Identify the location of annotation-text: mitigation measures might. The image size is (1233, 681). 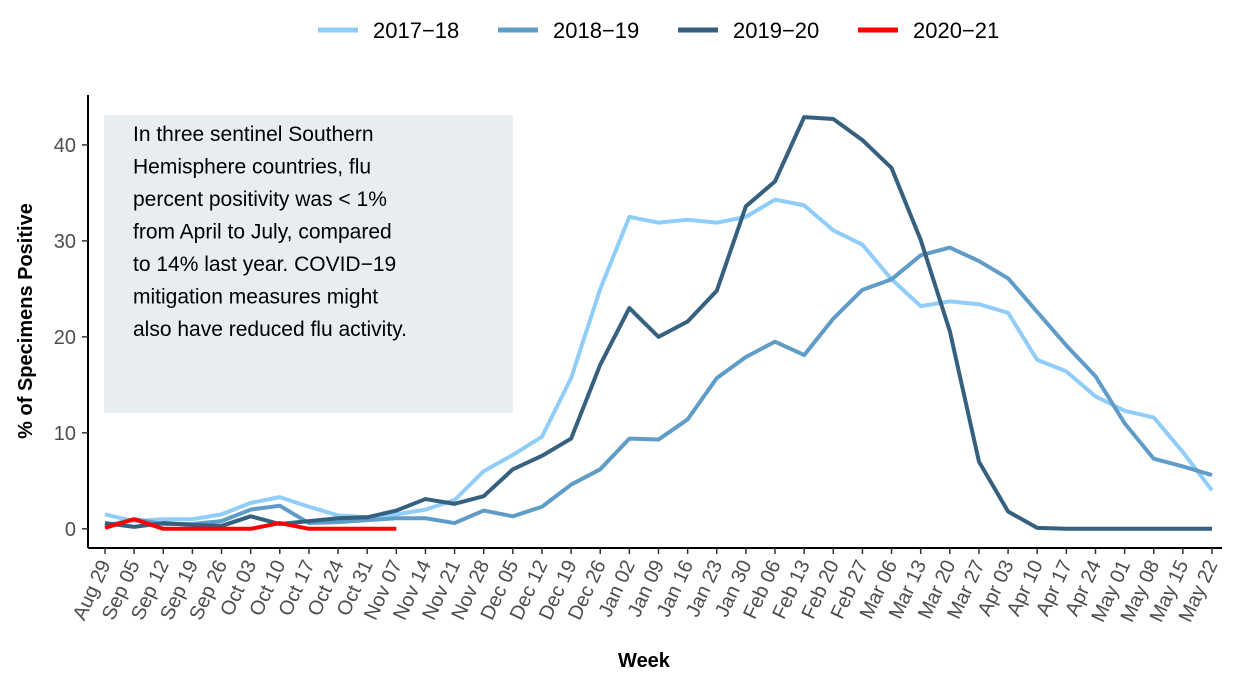
(255, 297).